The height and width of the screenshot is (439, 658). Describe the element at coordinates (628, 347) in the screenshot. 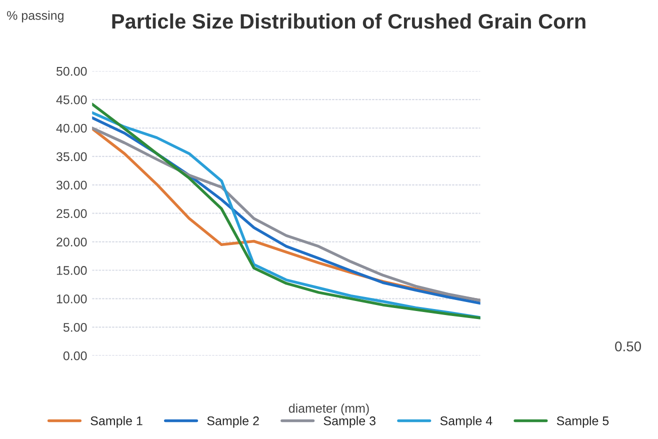

I see `text: 0.50` at that location.